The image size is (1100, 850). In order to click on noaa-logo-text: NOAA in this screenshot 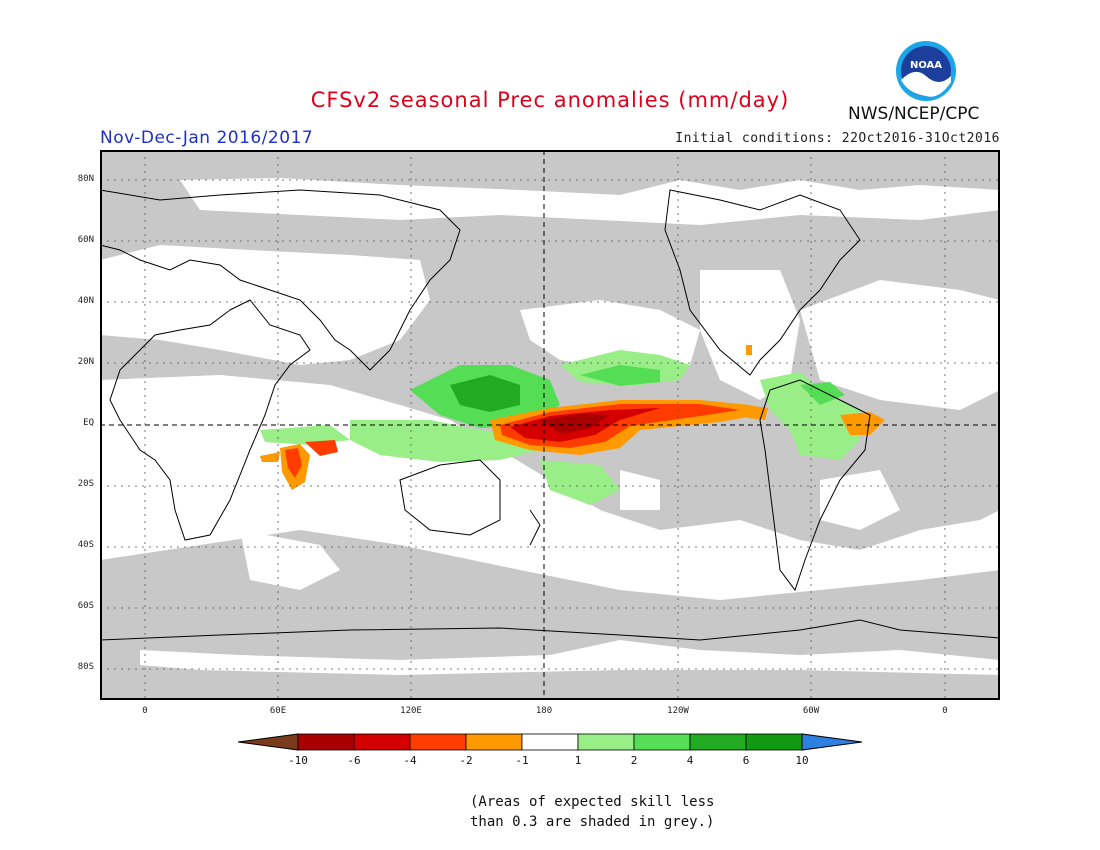, I will do `click(926, 65)`.